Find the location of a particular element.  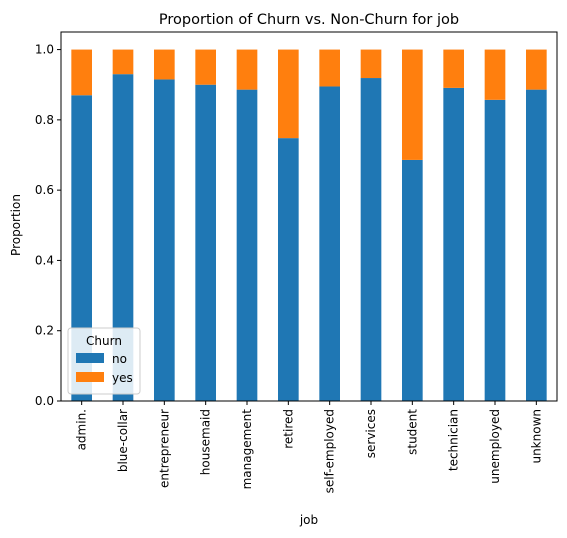

legend-swatch-yes is located at coordinates (90, 377).